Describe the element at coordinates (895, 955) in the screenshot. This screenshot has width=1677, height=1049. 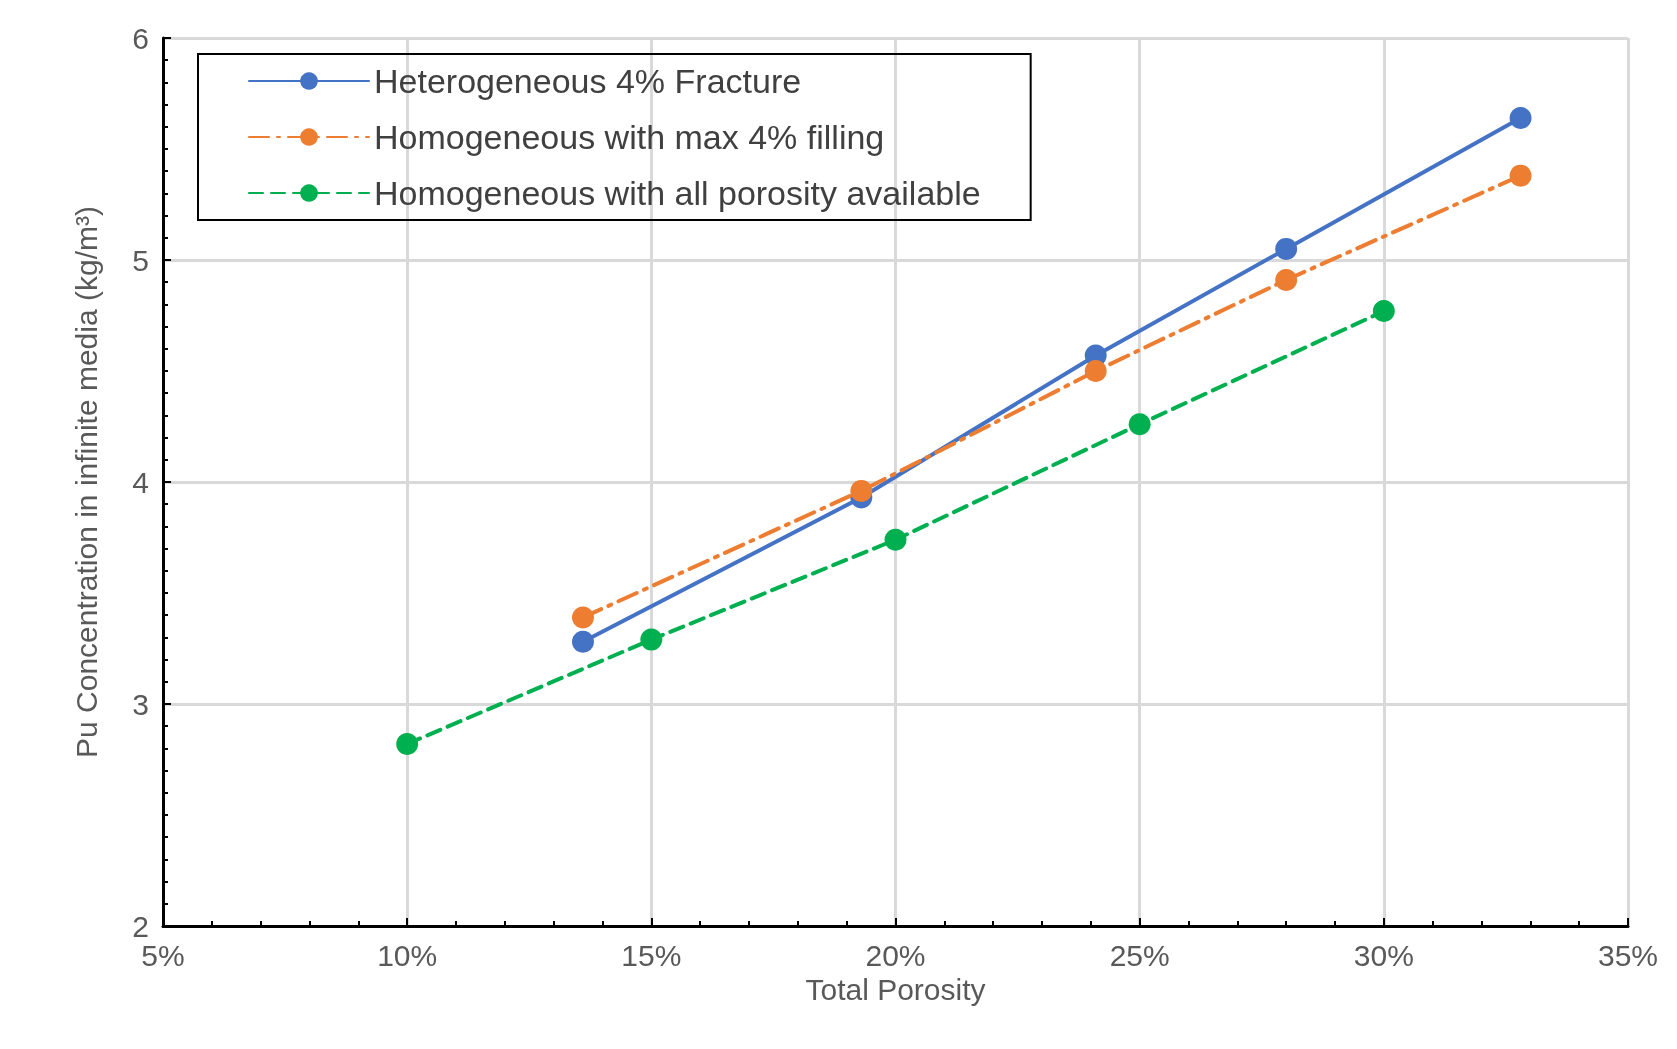
I see `x-tick-label: 20%` at that location.